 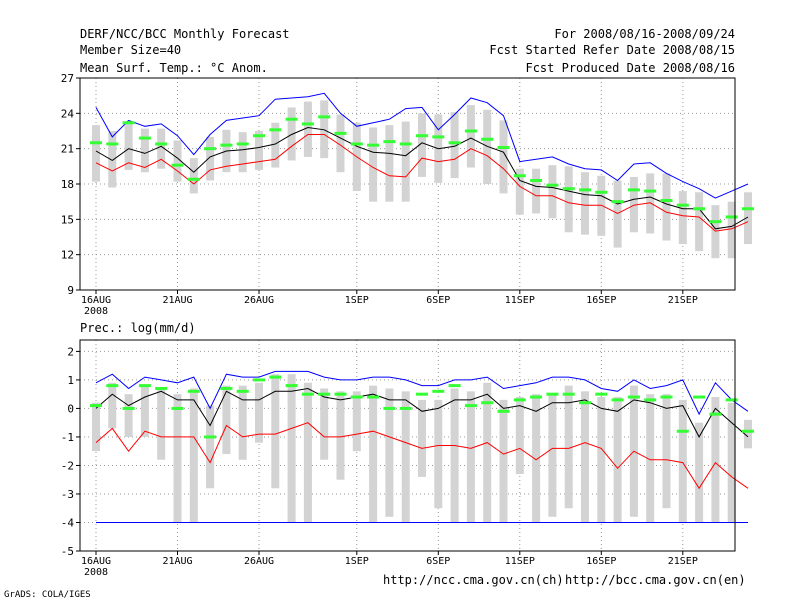 I want to click on url-ch: http://ncc.cma.gov.cn(ch), so click(x=473, y=580).